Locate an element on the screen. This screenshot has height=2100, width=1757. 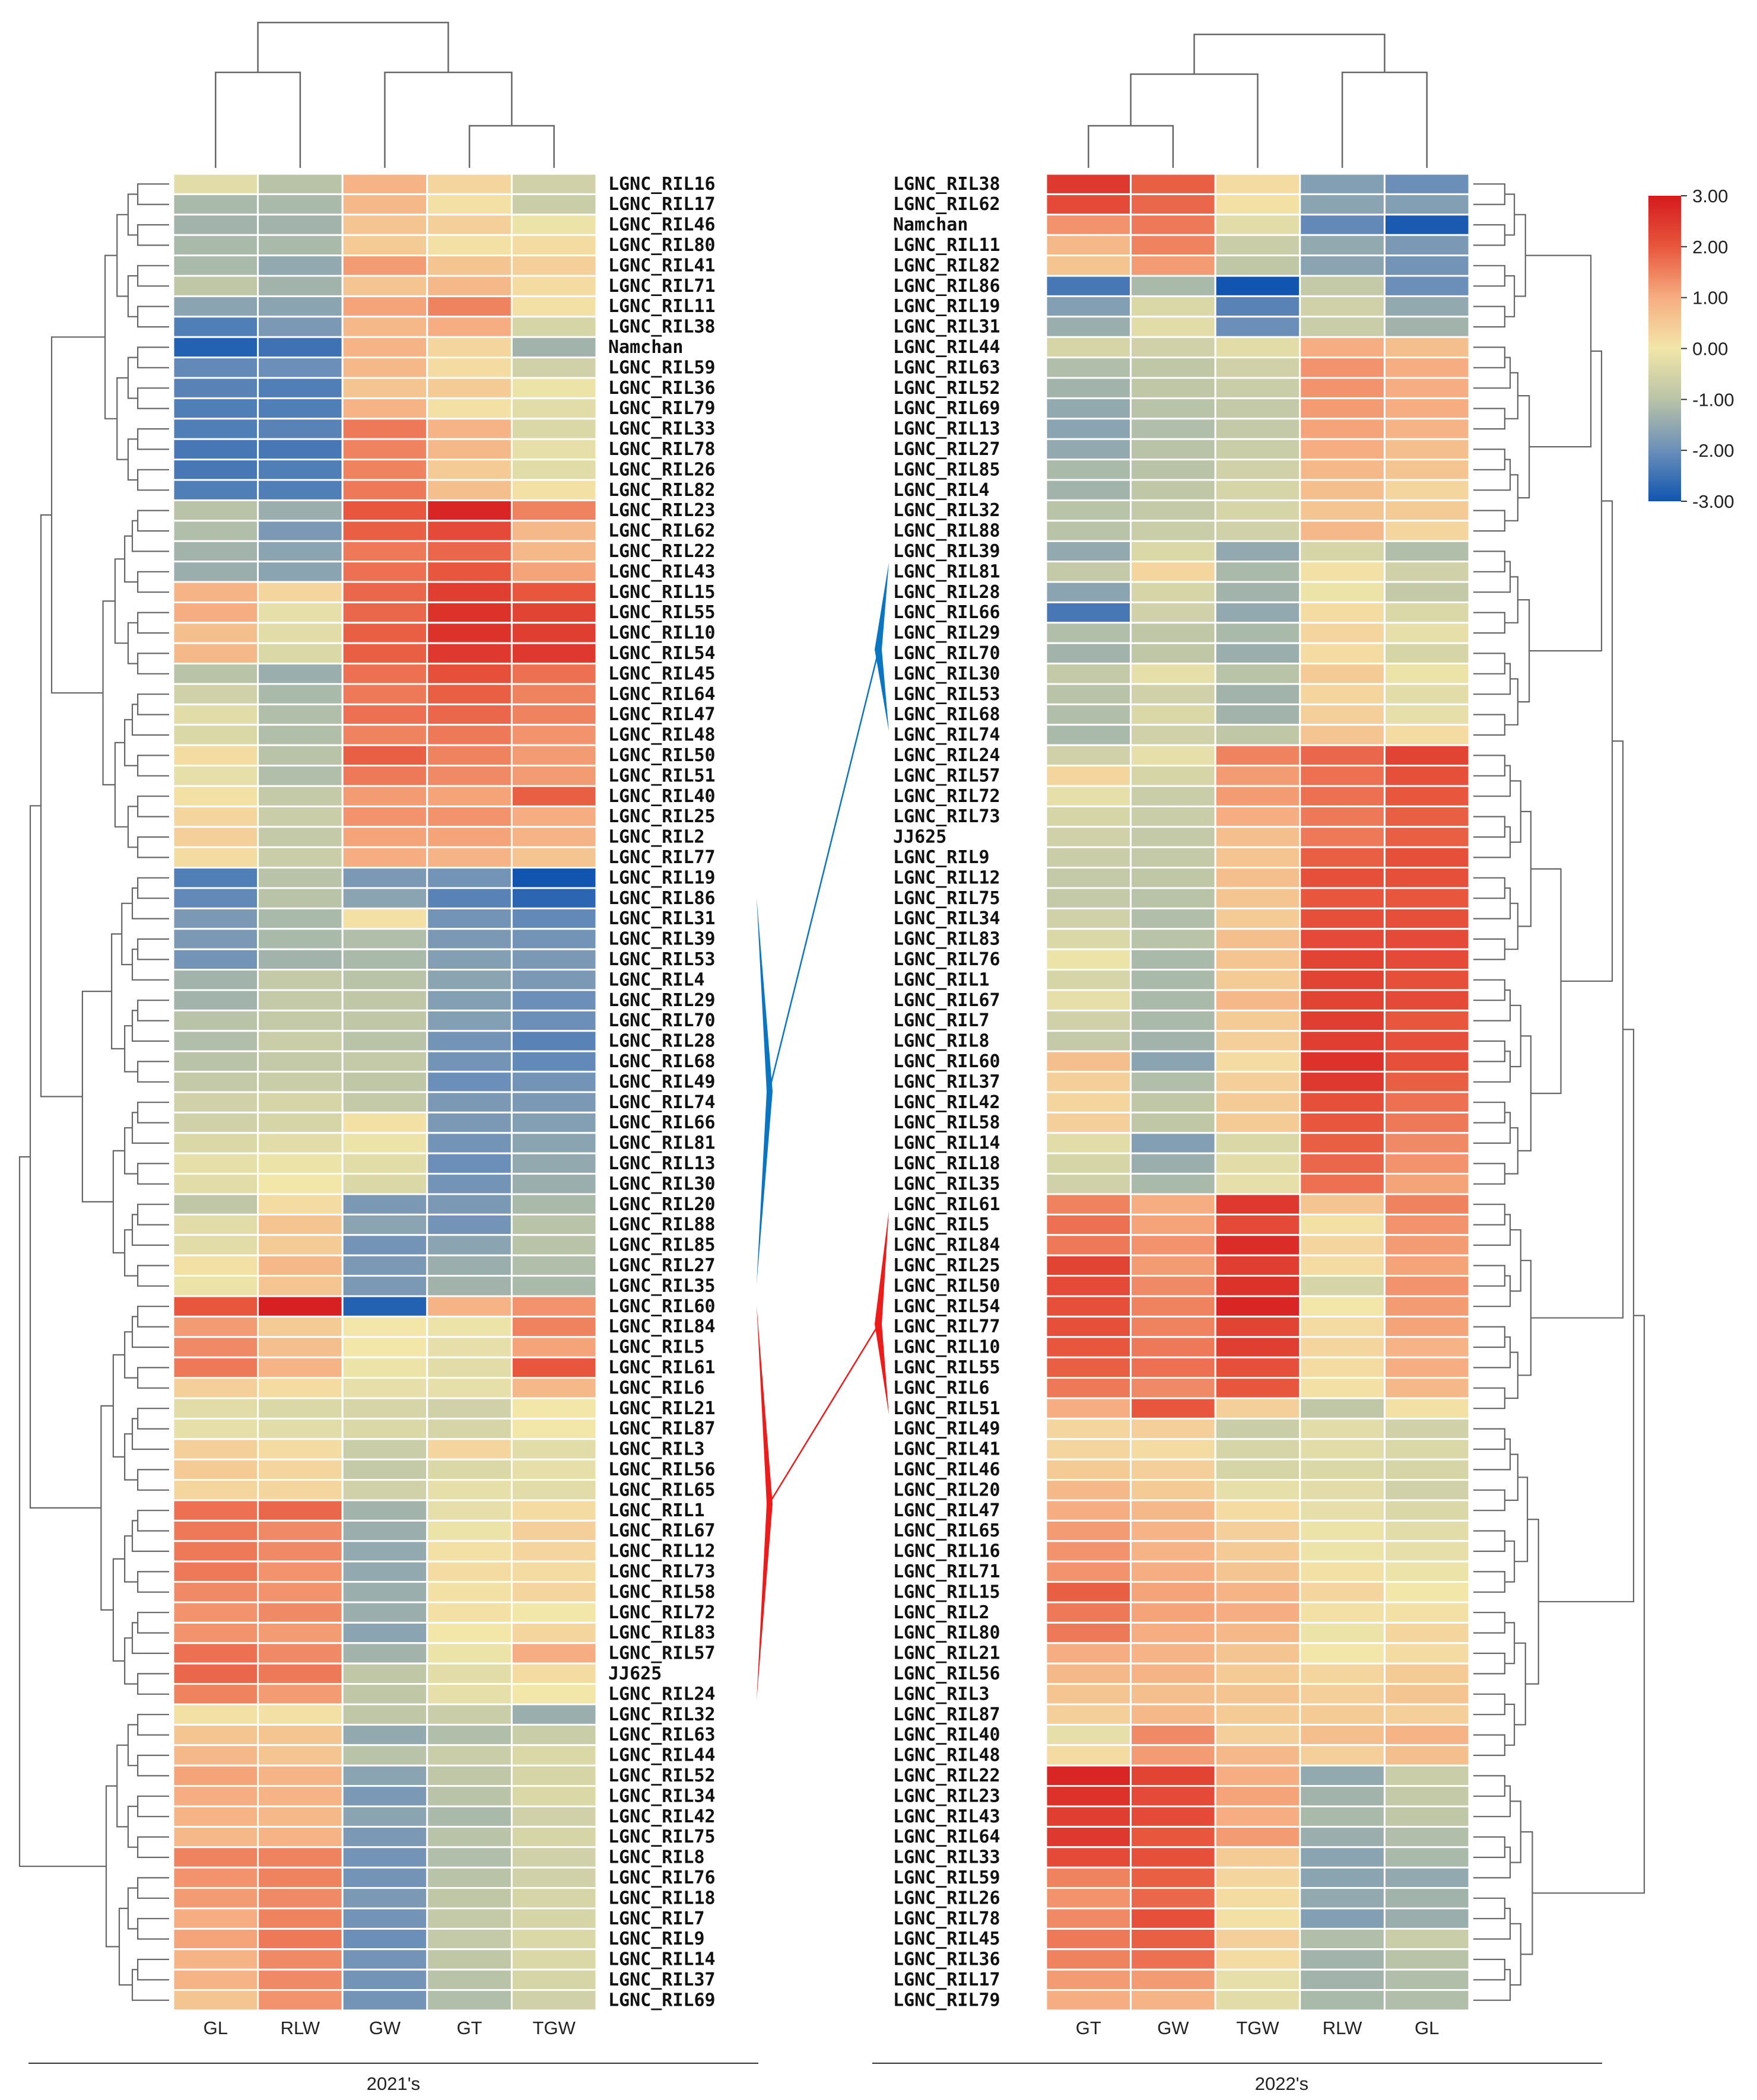
row-label: LGNC_RIL26 is located at coordinates (946, 1898).